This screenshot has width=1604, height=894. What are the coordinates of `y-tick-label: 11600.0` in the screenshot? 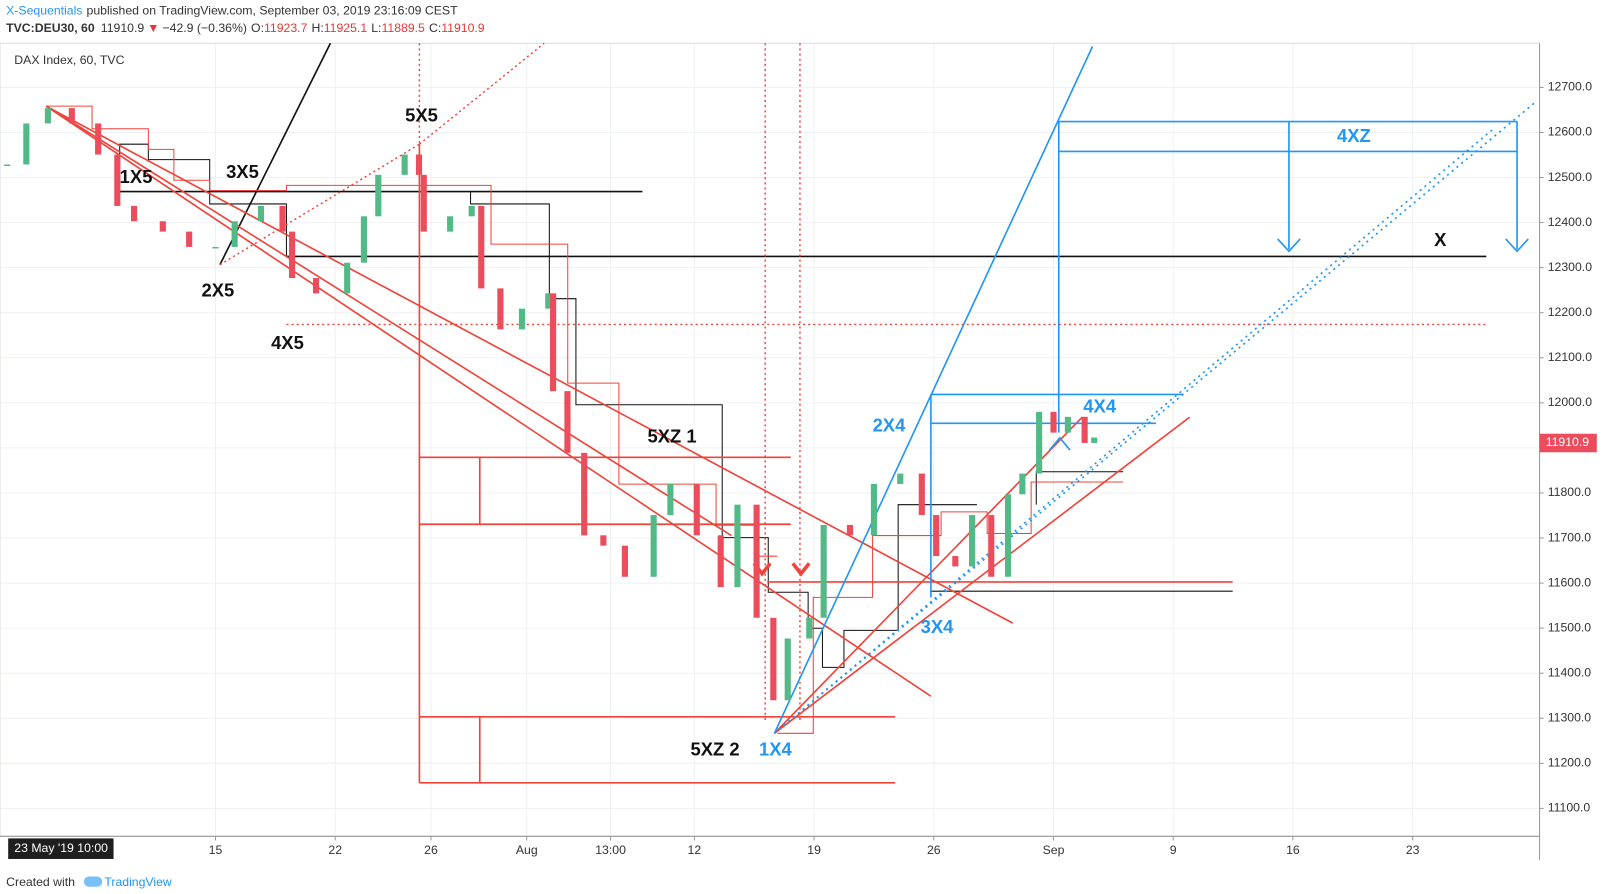 It's located at (1570, 582).